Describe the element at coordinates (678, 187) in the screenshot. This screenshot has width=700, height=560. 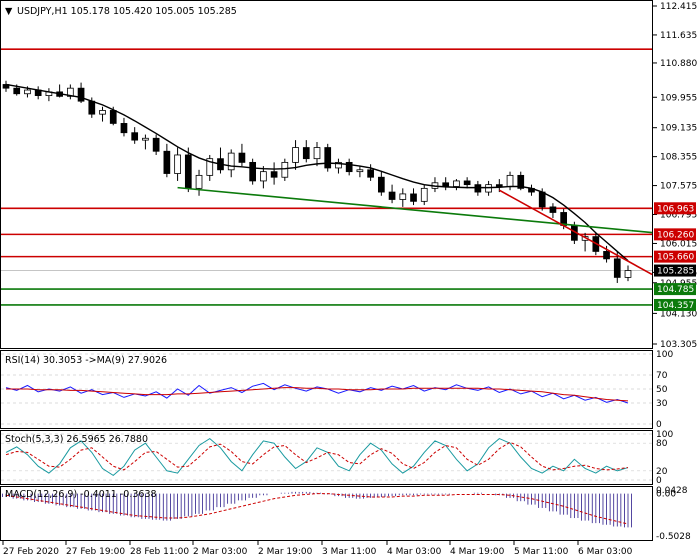
I see `price-tick-label: 107.575` at that location.